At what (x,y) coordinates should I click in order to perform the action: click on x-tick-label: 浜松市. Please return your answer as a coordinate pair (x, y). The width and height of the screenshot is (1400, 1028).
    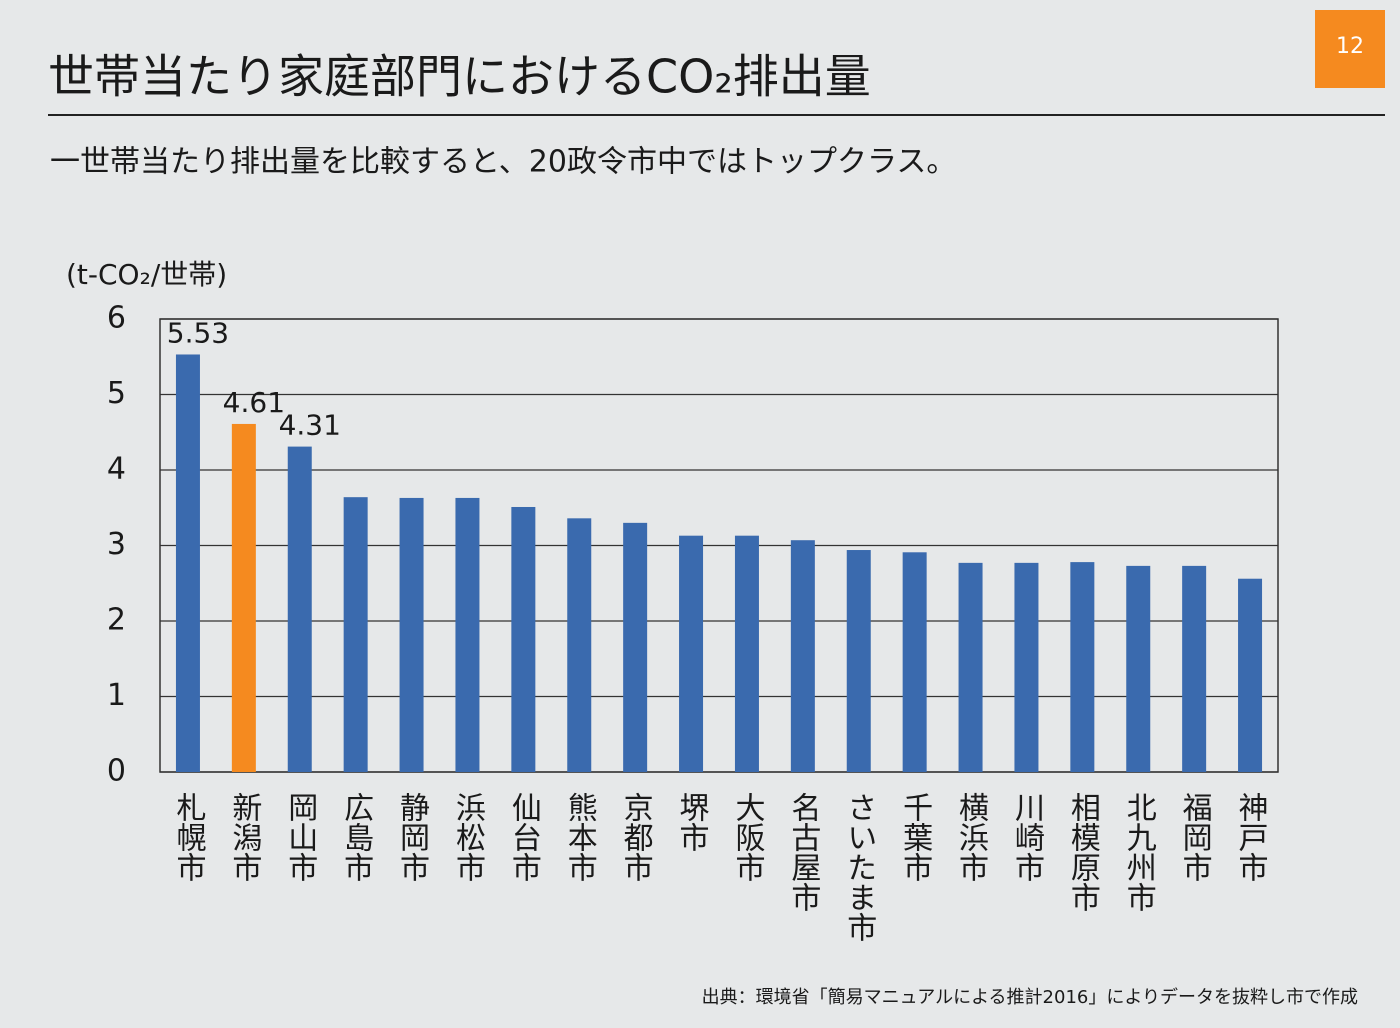
    Looking at the image, I should click on (468, 837).